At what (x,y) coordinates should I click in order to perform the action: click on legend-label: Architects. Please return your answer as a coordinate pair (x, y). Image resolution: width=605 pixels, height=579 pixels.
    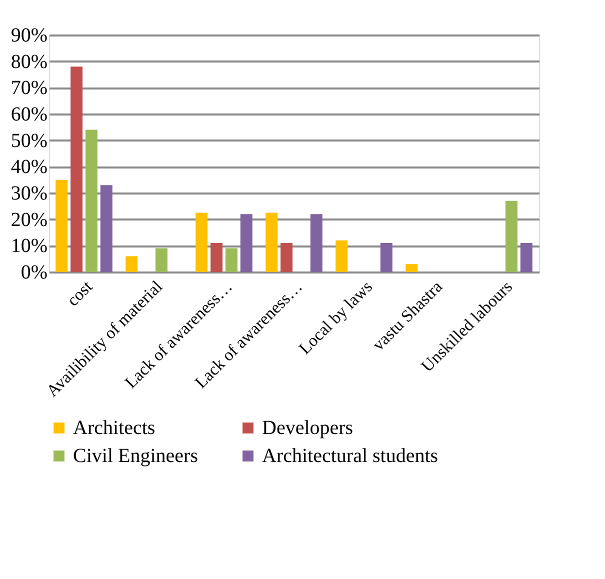
    Looking at the image, I should click on (114, 428).